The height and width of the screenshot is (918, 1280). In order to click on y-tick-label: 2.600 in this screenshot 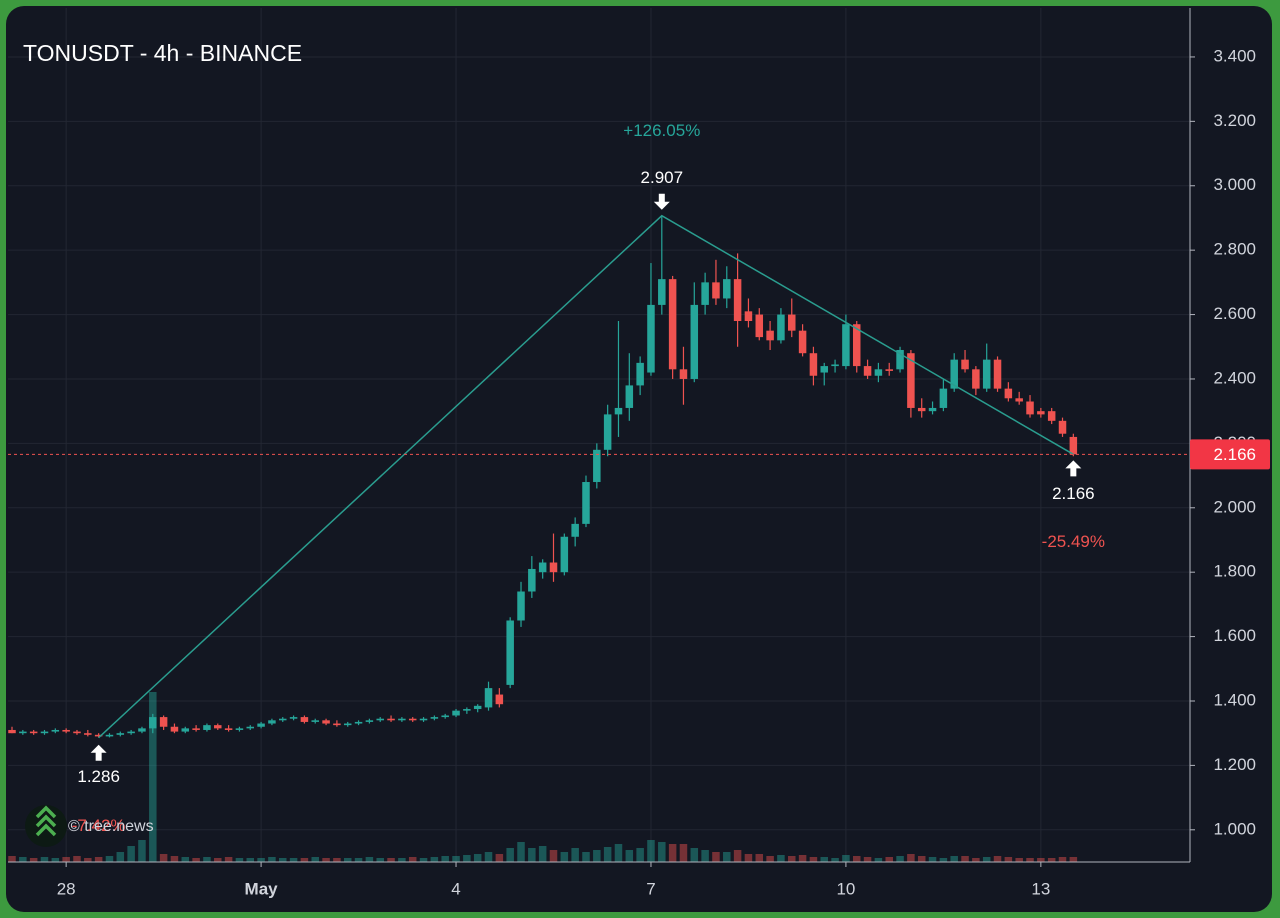, I will do `click(1234, 313)`.